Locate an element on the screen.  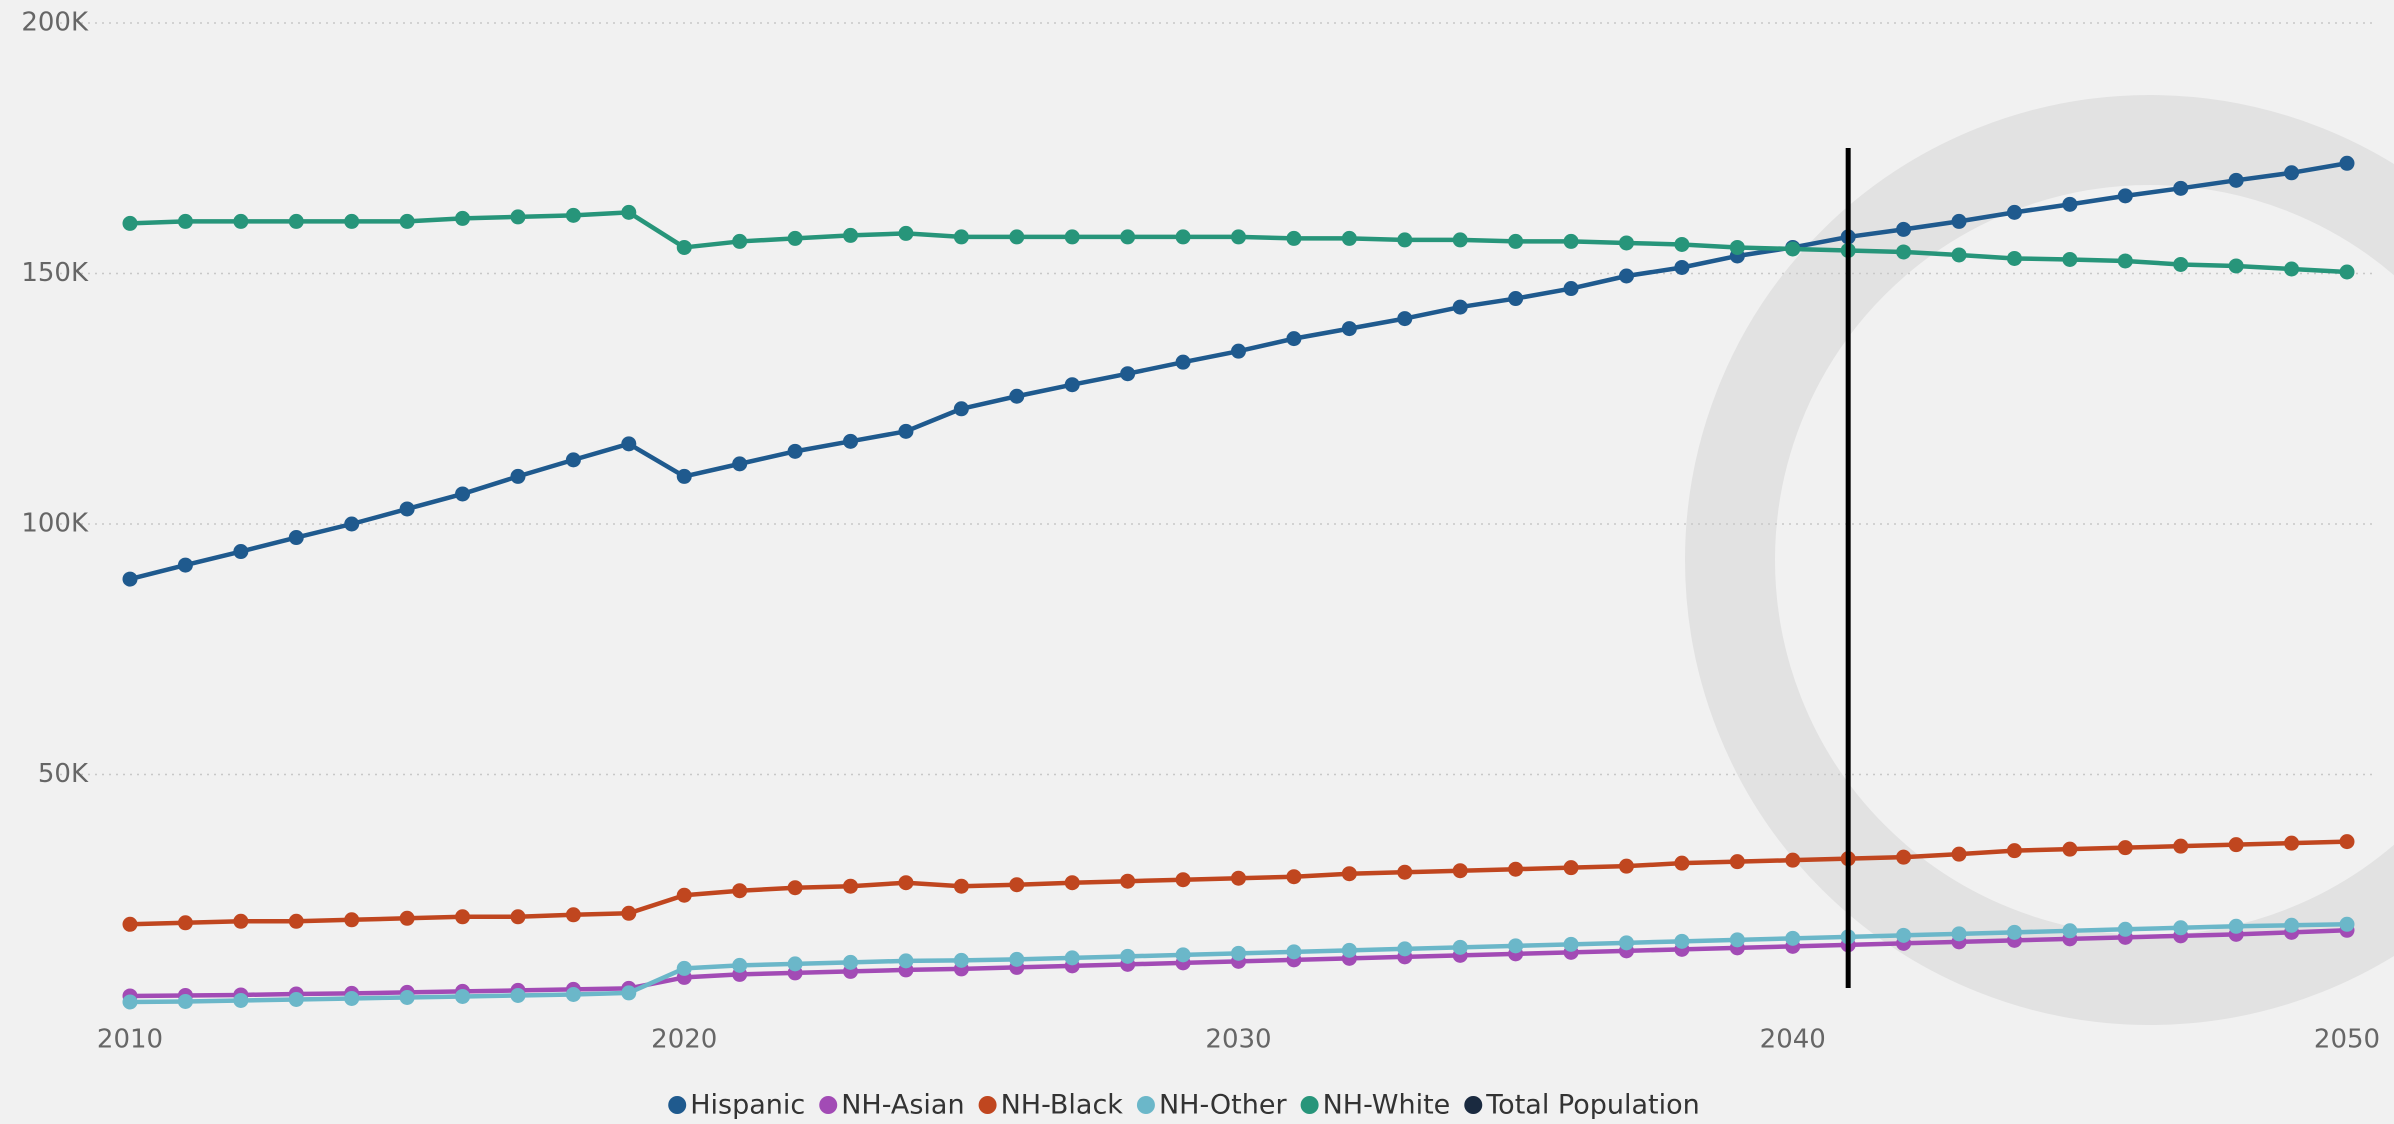
legend-label: NH-Asian is located at coordinates (902, 1105).